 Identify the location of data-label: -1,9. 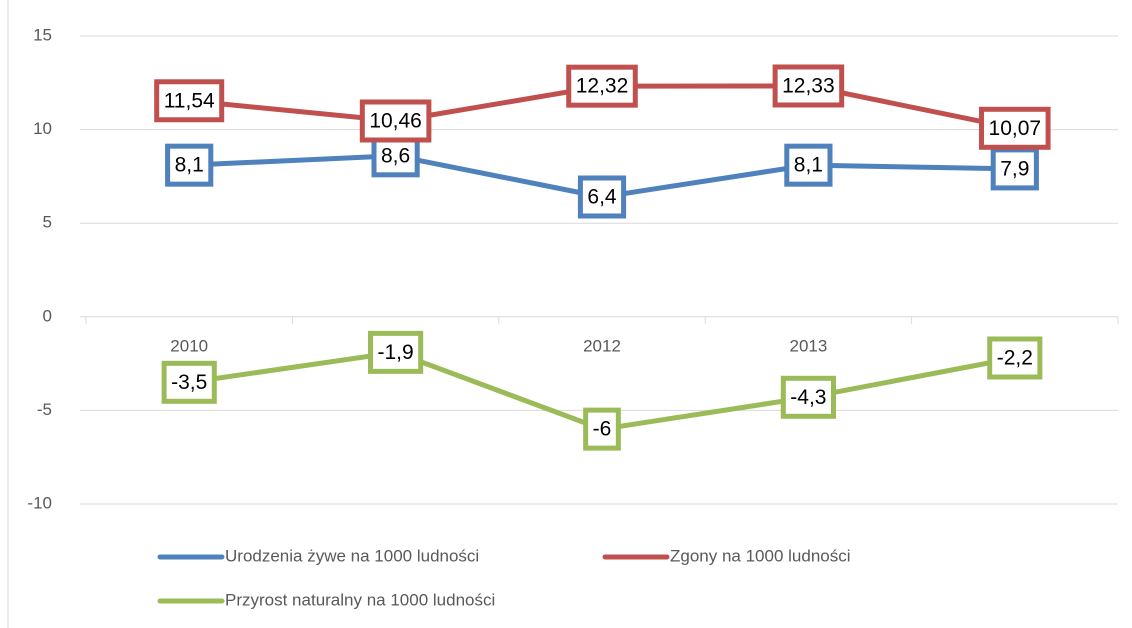
(396, 352).